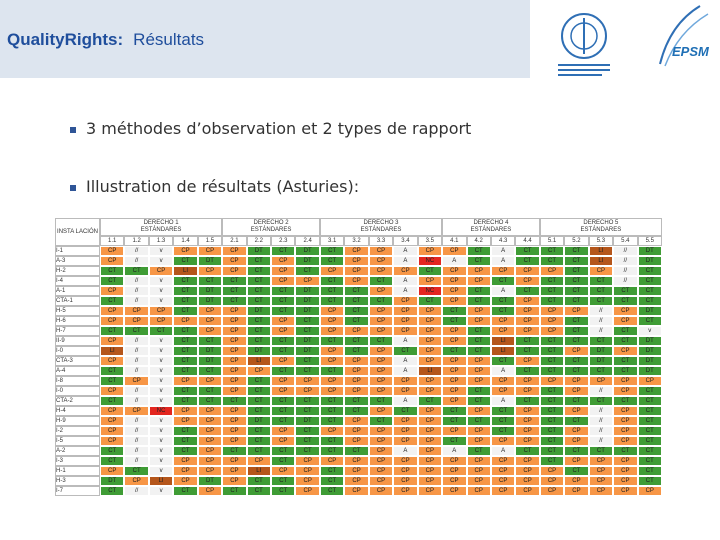 Image resolution: width=720 pixels, height=540 pixels. I want to click on row-label: H-3, so click(77, 481).